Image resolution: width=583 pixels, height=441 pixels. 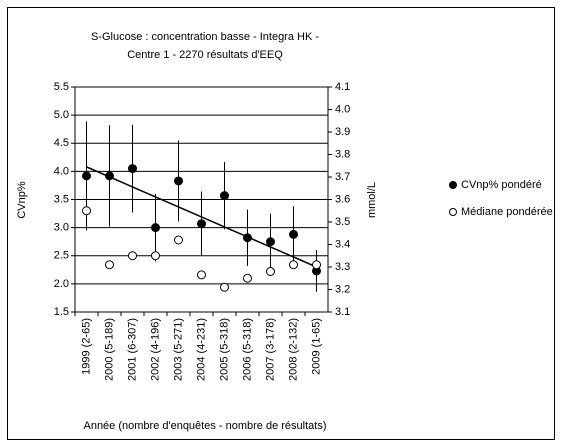 What do you see at coordinates (61, 199) in the screenshot?
I see `y-tick-label: 3.5` at bounding box center [61, 199].